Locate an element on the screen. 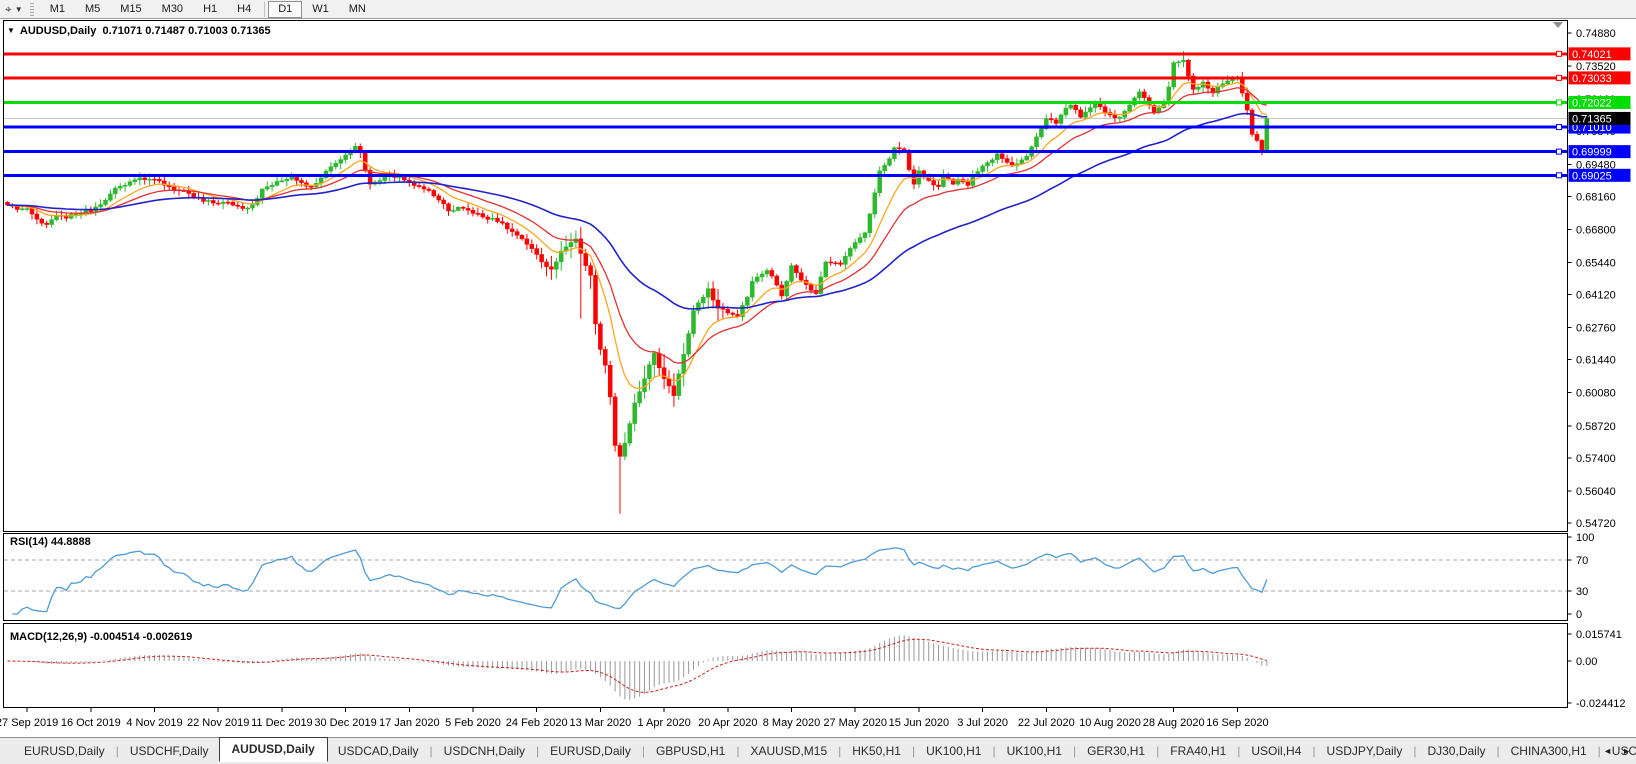 This screenshot has width=1636, height=764. svg-text: 13 Mar 2020 is located at coordinates (601, 723).